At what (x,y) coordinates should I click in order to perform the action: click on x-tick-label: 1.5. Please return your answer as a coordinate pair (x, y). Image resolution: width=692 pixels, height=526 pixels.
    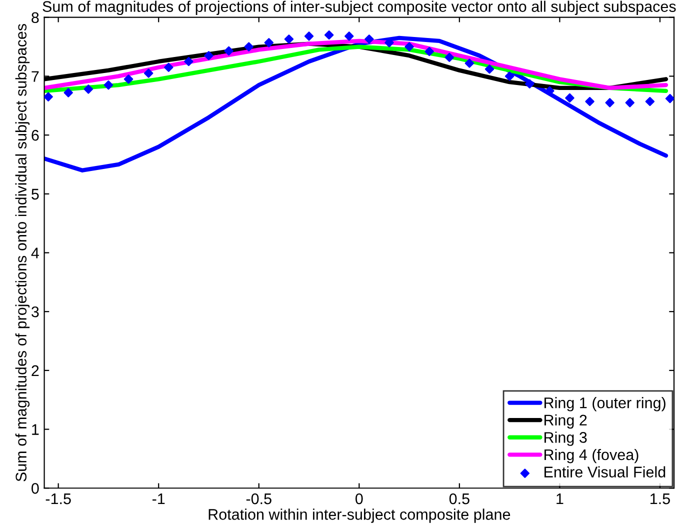
    Looking at the image, I should click on (660, 499).